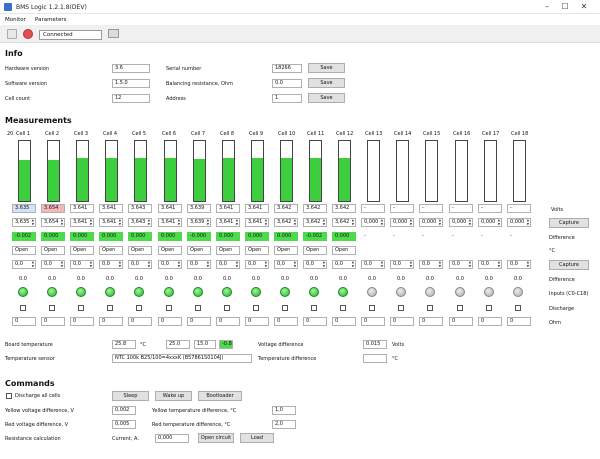  What do you see at coordinates (584, 6) in the screenshot?
I see `close-icon: ✕` at bounding box center [584, 6].